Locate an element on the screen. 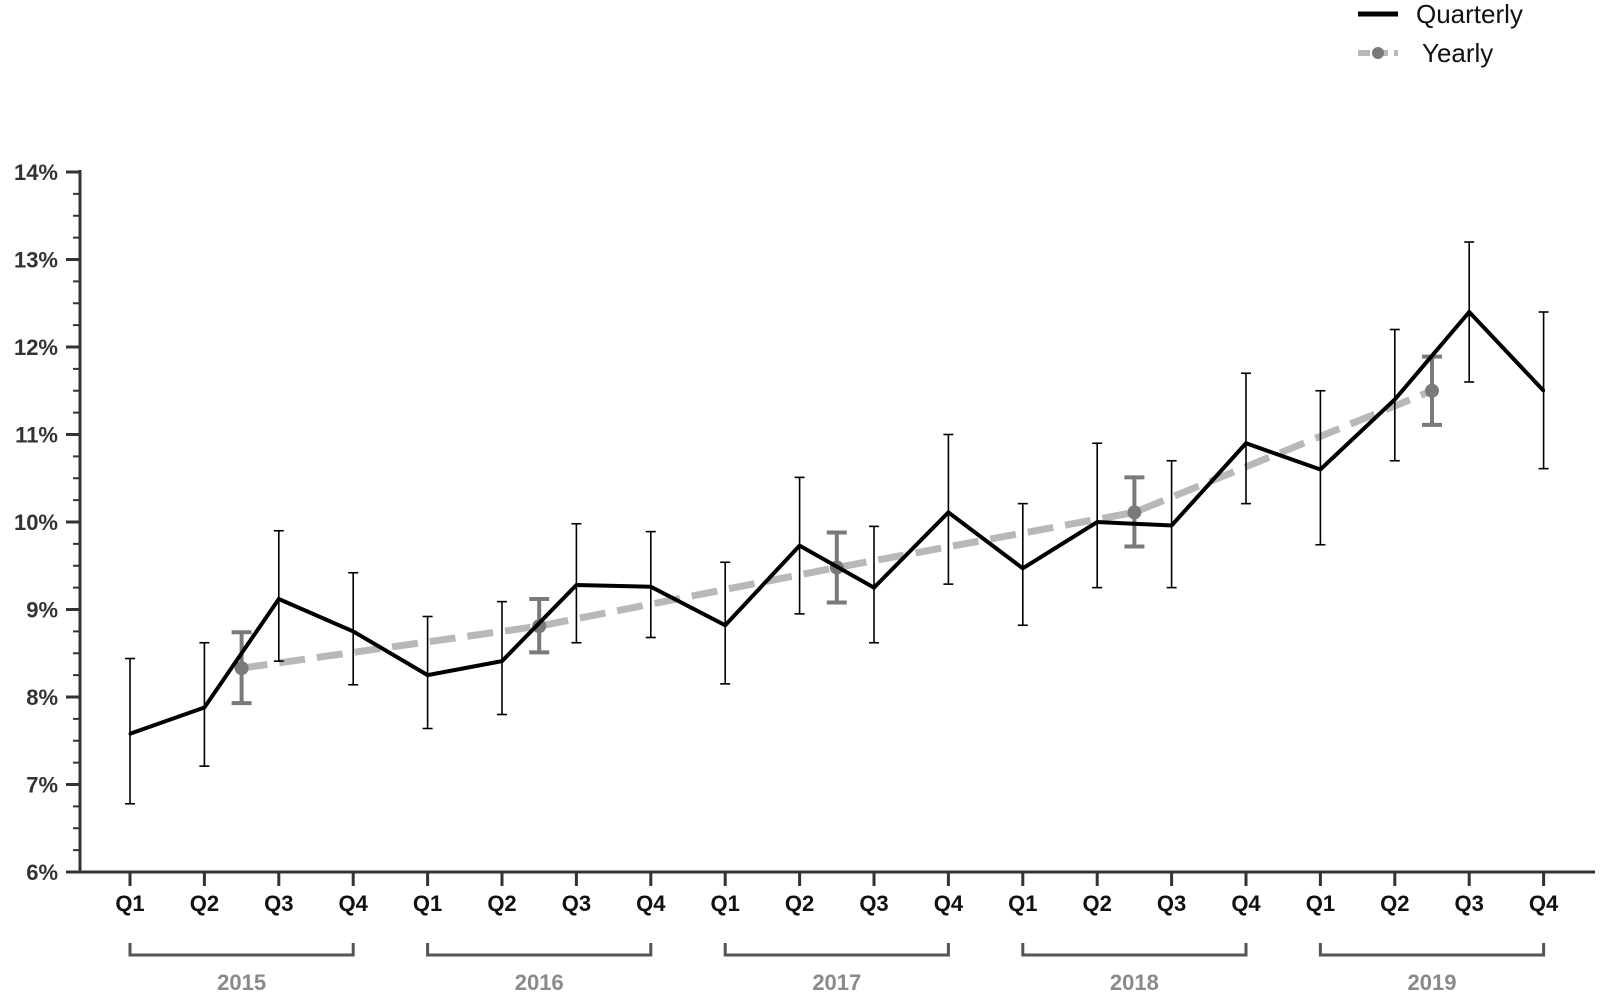  year-label: 2015 is located at coordinates (241, 982).